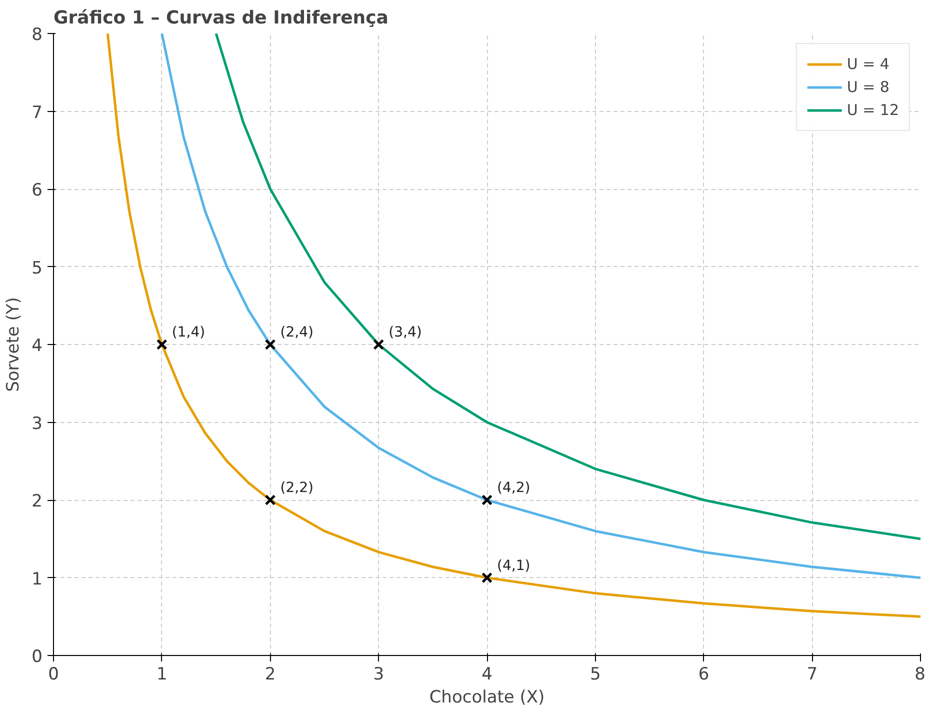  I want to click on annotation: (2,2), so click(297, 488).